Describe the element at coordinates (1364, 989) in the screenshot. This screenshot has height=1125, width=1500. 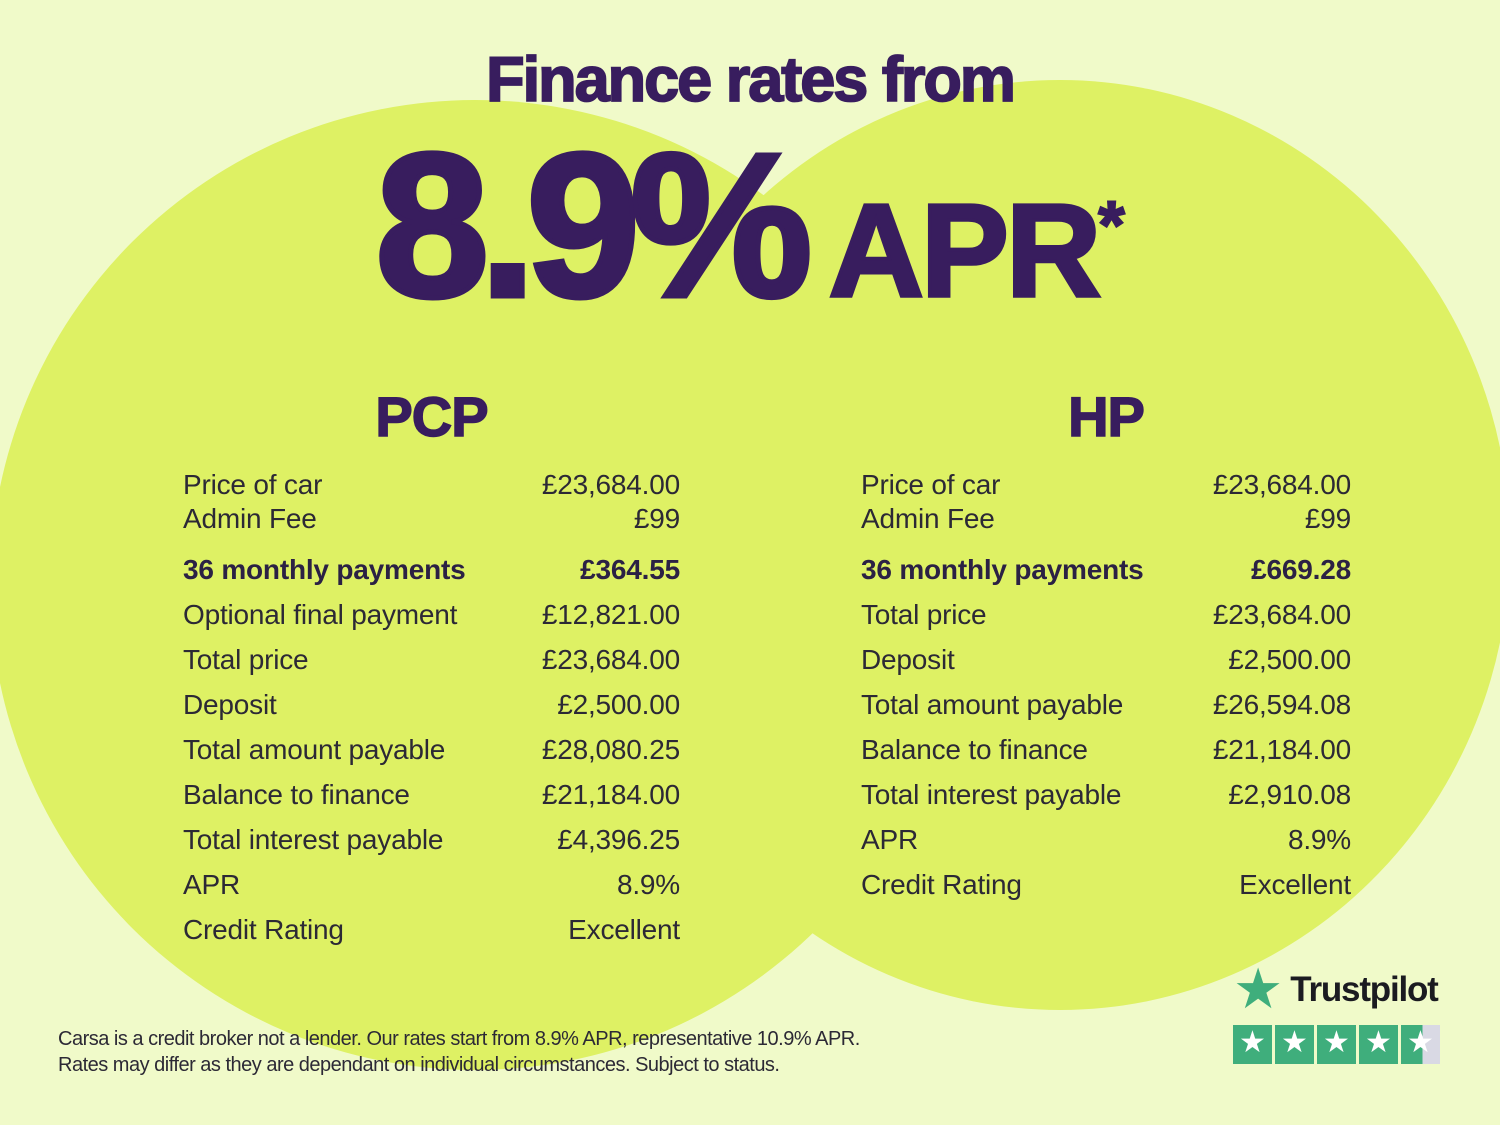
I see `trustpilot-wordmark: Trustpilot` at that location.